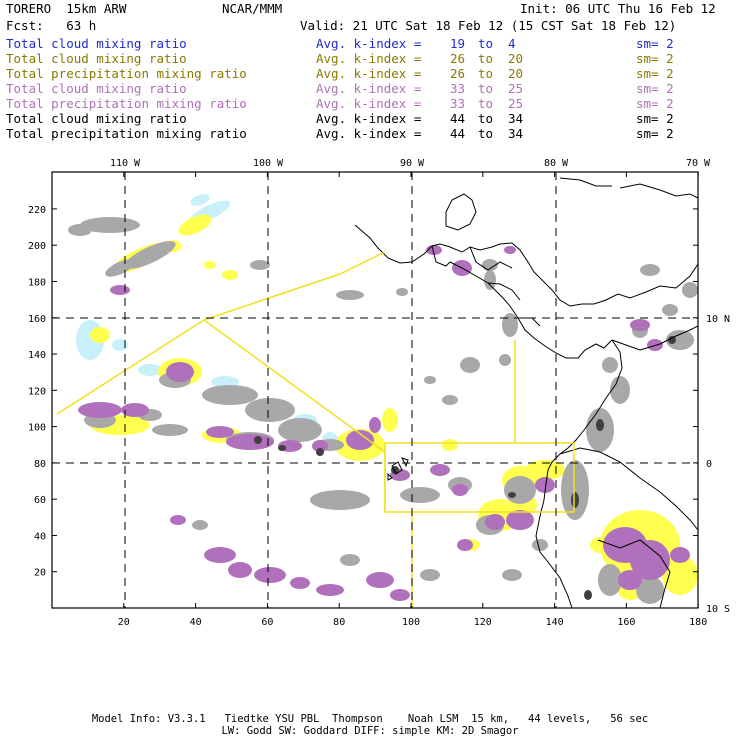  Describe the element at coordinates (267, 622) in the screenshot. I see `x-tick-label: 60` at that location.